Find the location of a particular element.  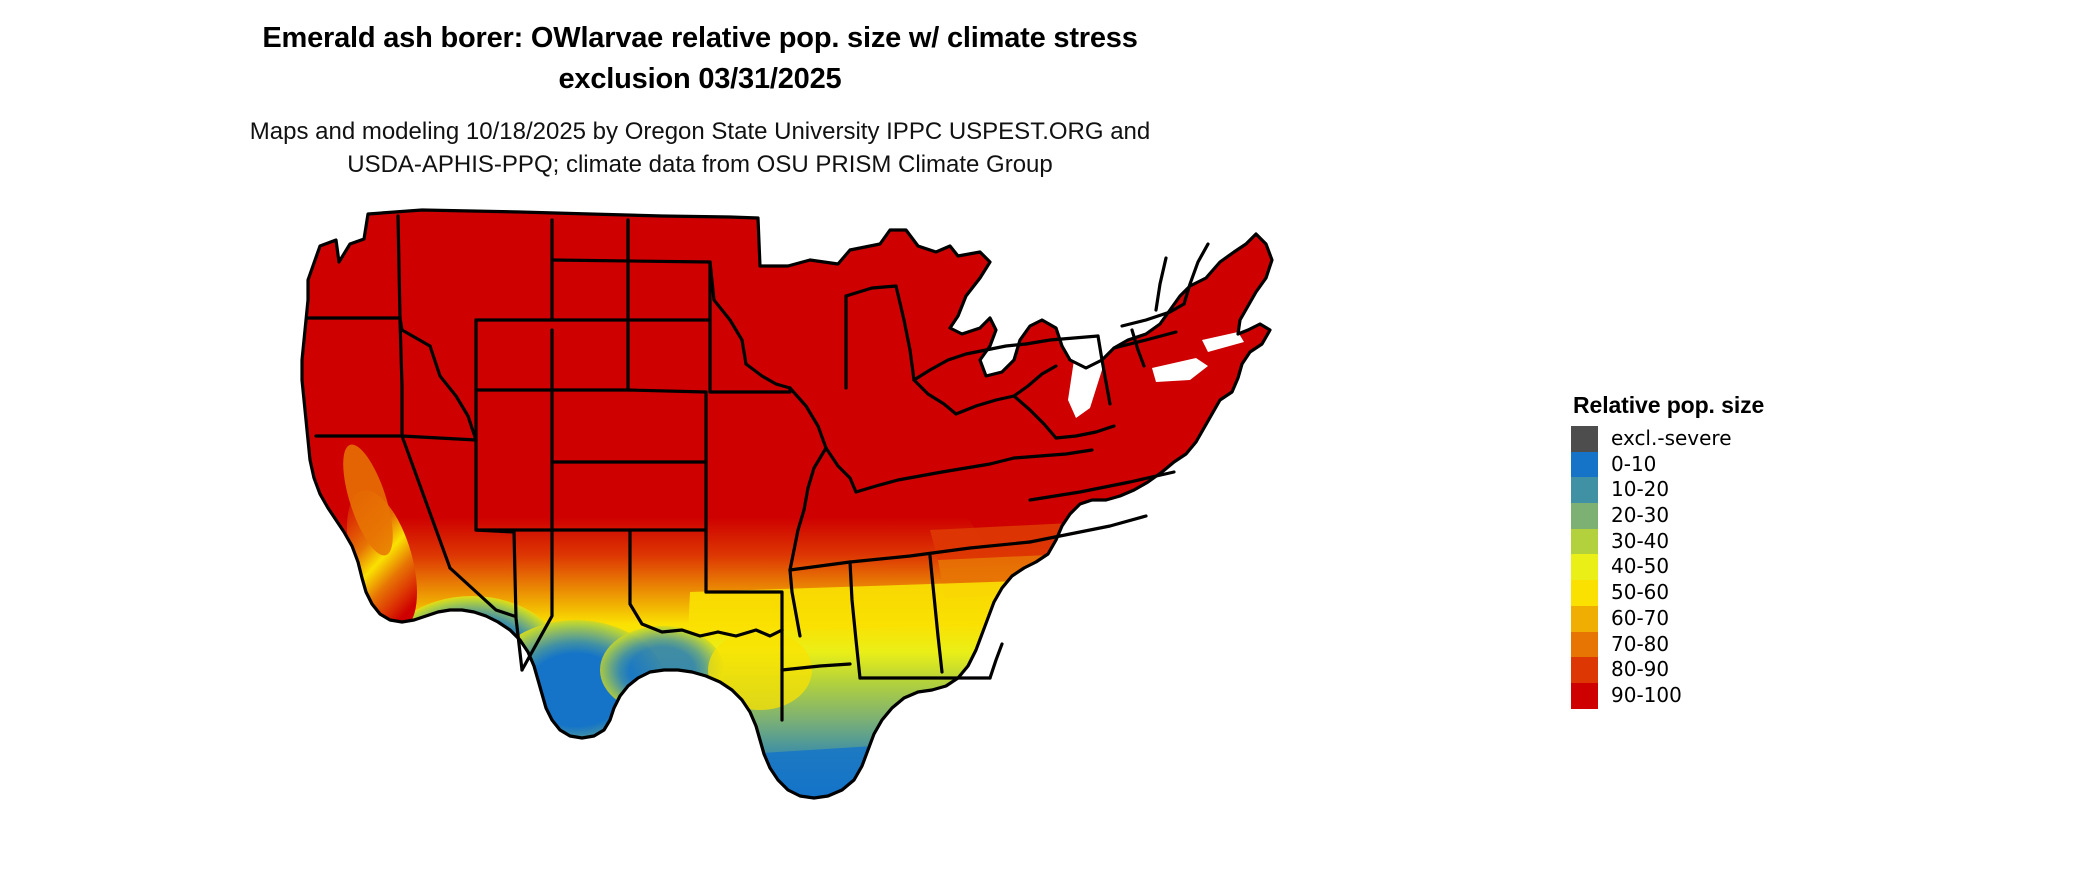

legend-item: excl.-severe is located at coordinates (1721, 439).